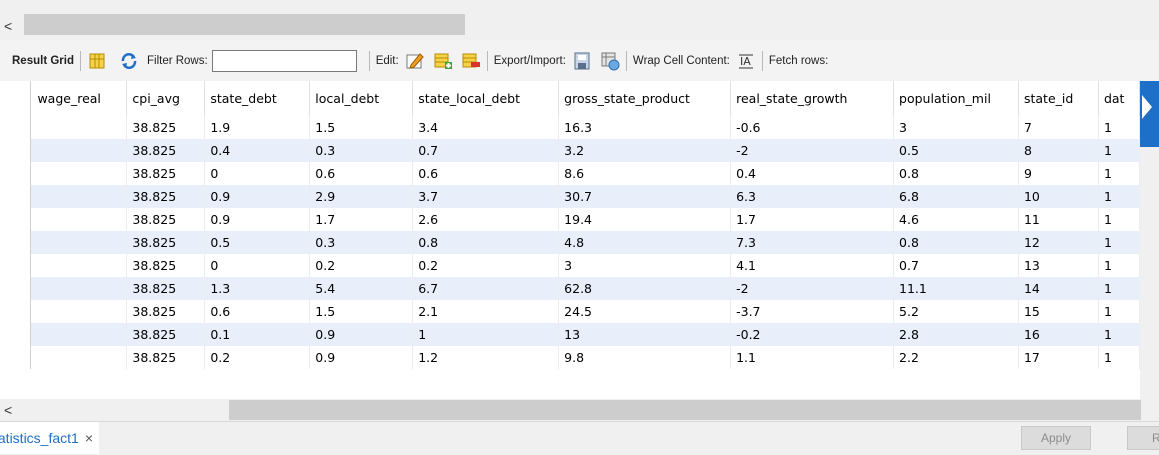  I want to click on table-cell: 2.9, so click(361, 196).